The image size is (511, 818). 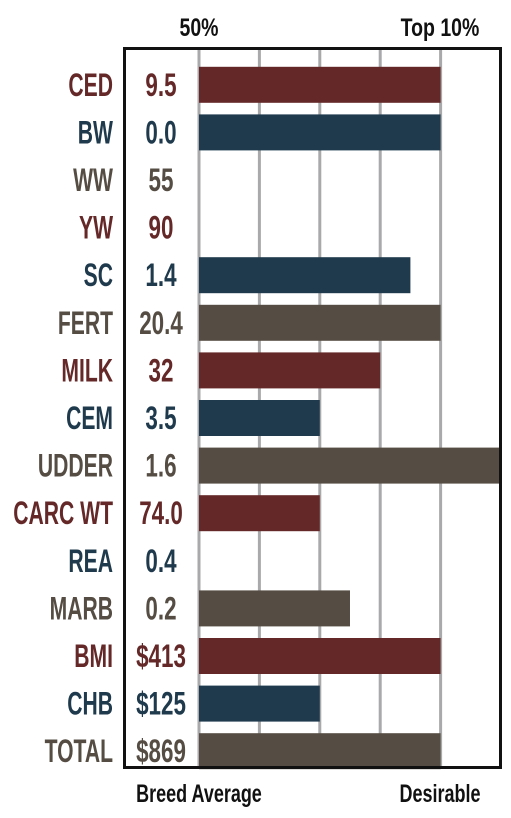 I want to click on category-label: MILK, so click(x=87, y=370).